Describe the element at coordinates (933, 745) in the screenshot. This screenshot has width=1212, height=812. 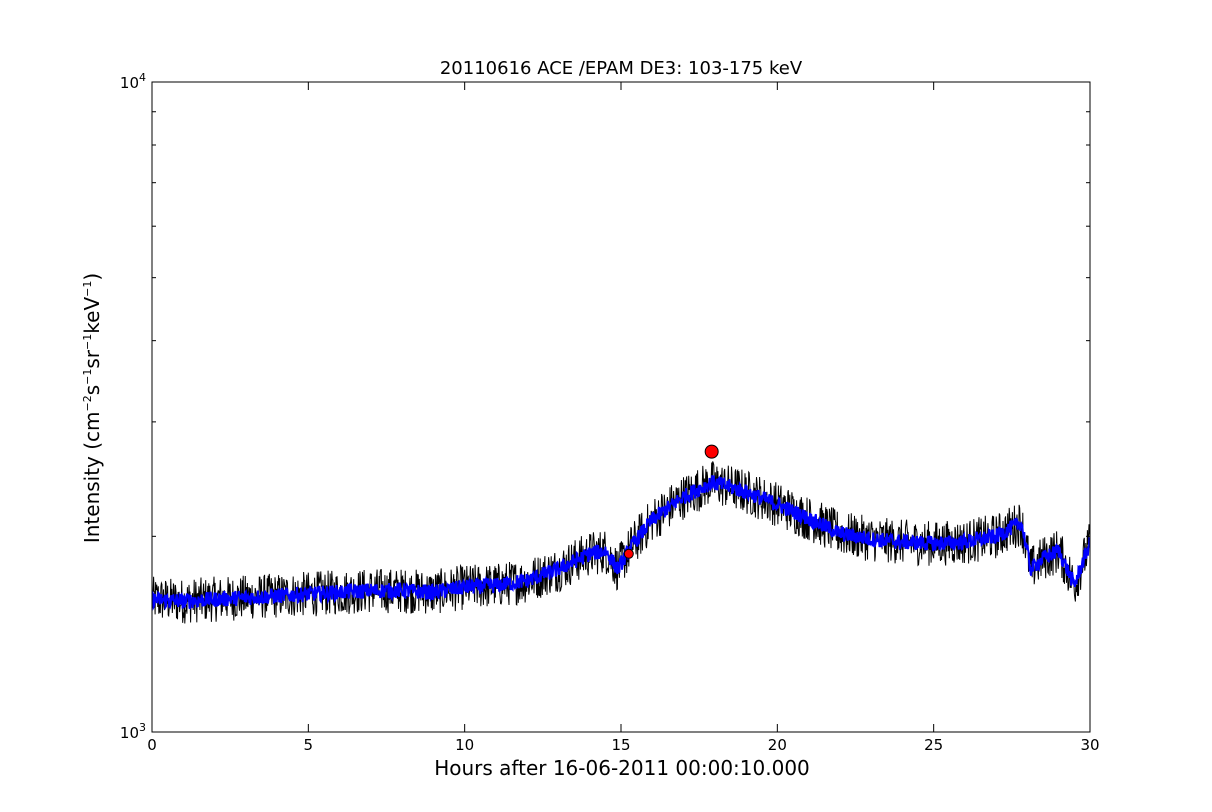
I see `x-tick-label: 25` at that location.